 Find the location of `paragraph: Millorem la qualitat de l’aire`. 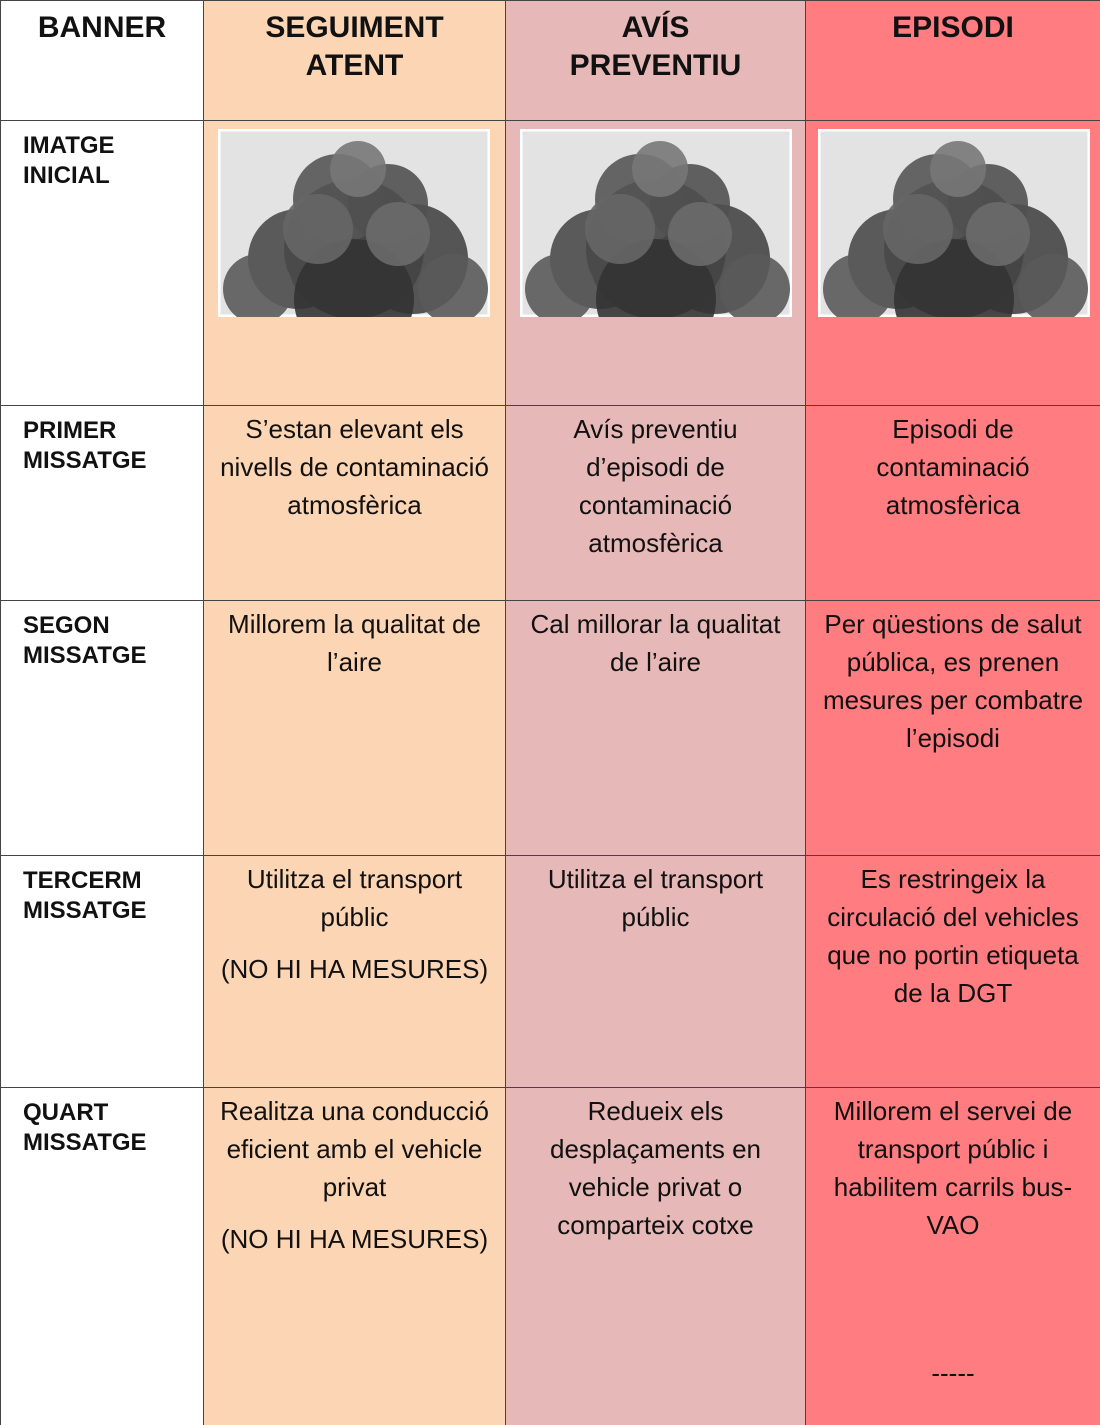

paragraph: Millorem la qualitat de l’aire is located at coordinates (354, 643).